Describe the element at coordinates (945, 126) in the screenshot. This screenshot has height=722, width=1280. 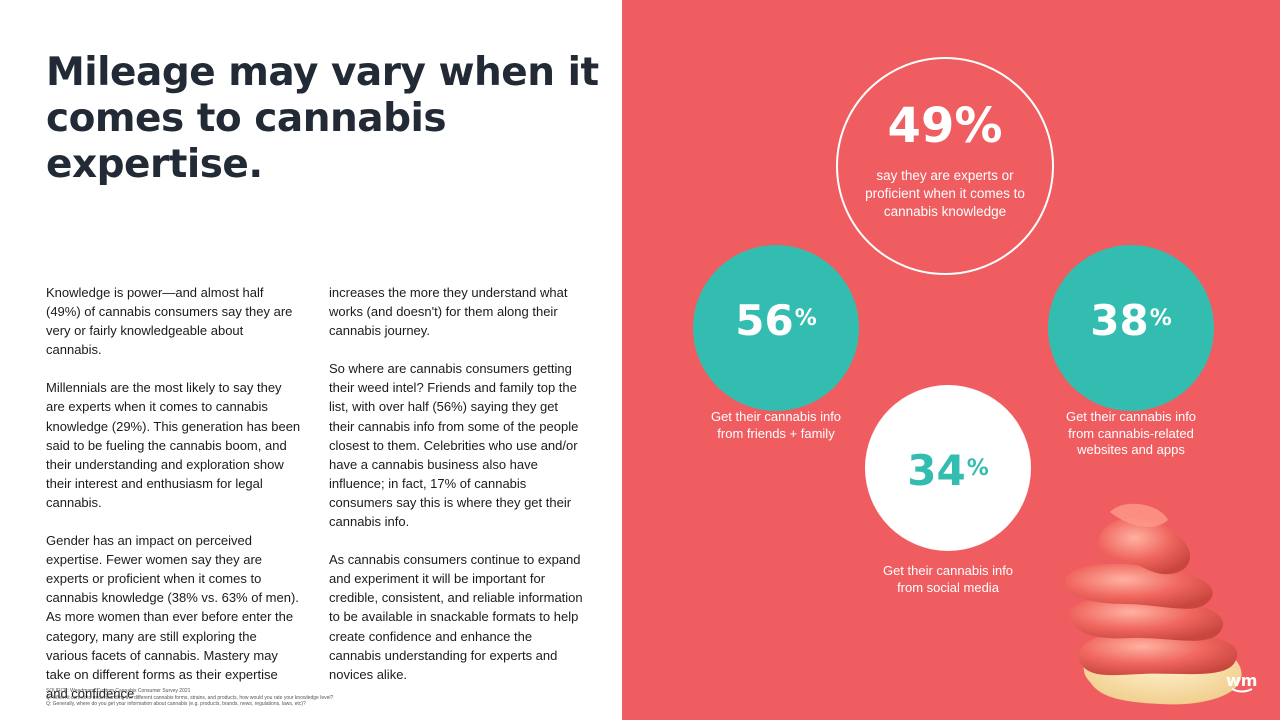
I see `stat-value: 49%` at that location.